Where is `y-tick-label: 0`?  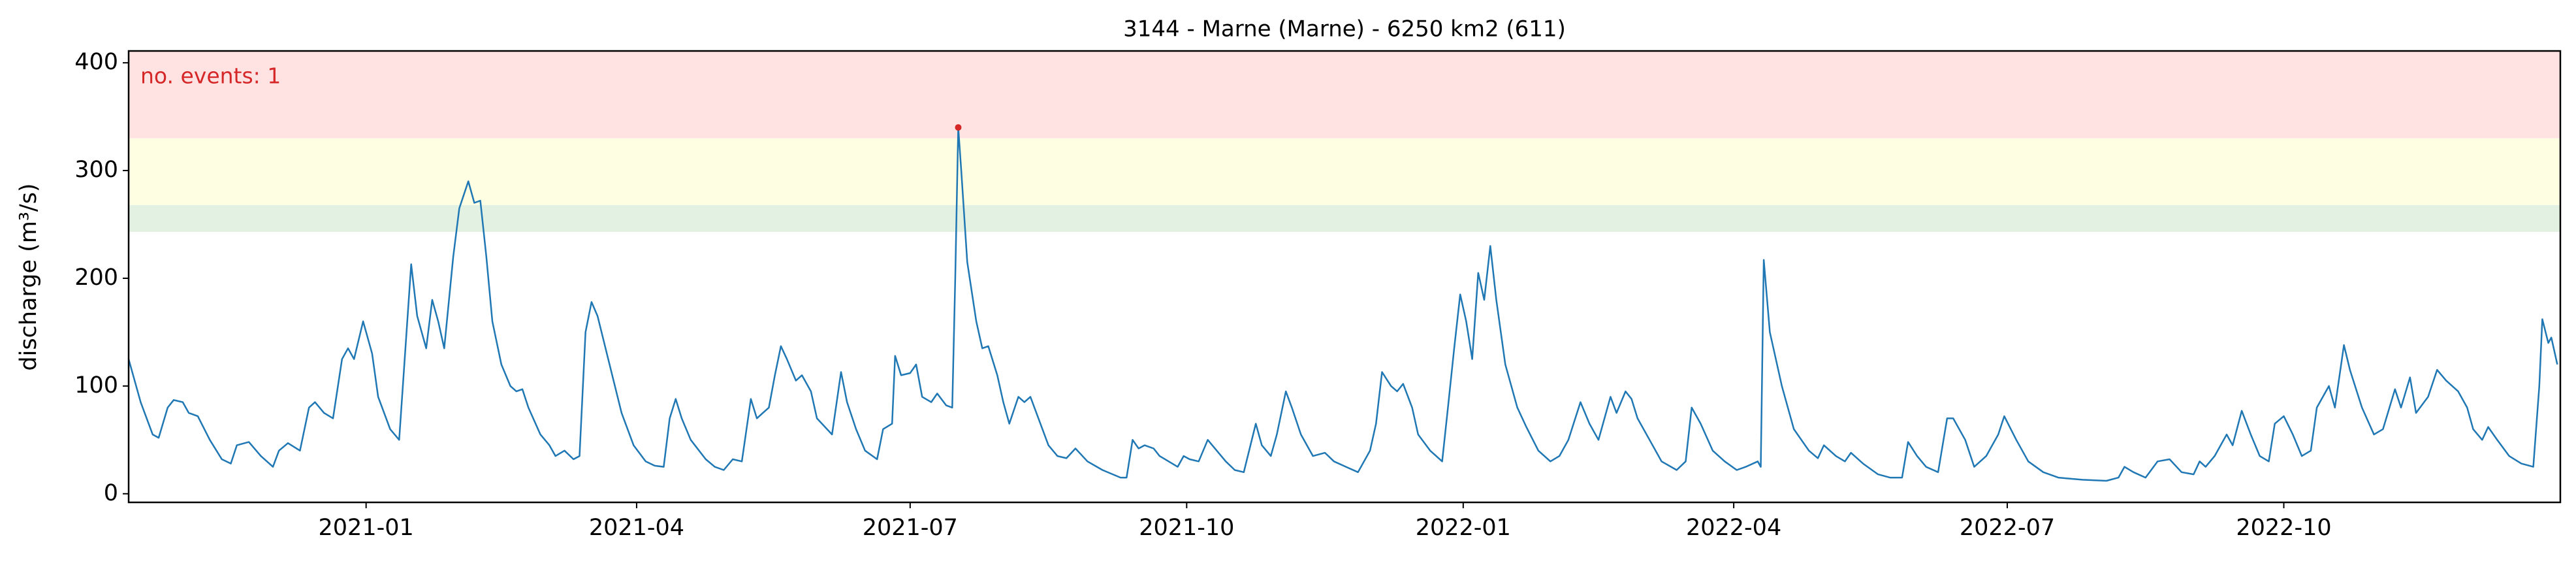 y-tick-label: 0 is located at coordinates (111, 493).